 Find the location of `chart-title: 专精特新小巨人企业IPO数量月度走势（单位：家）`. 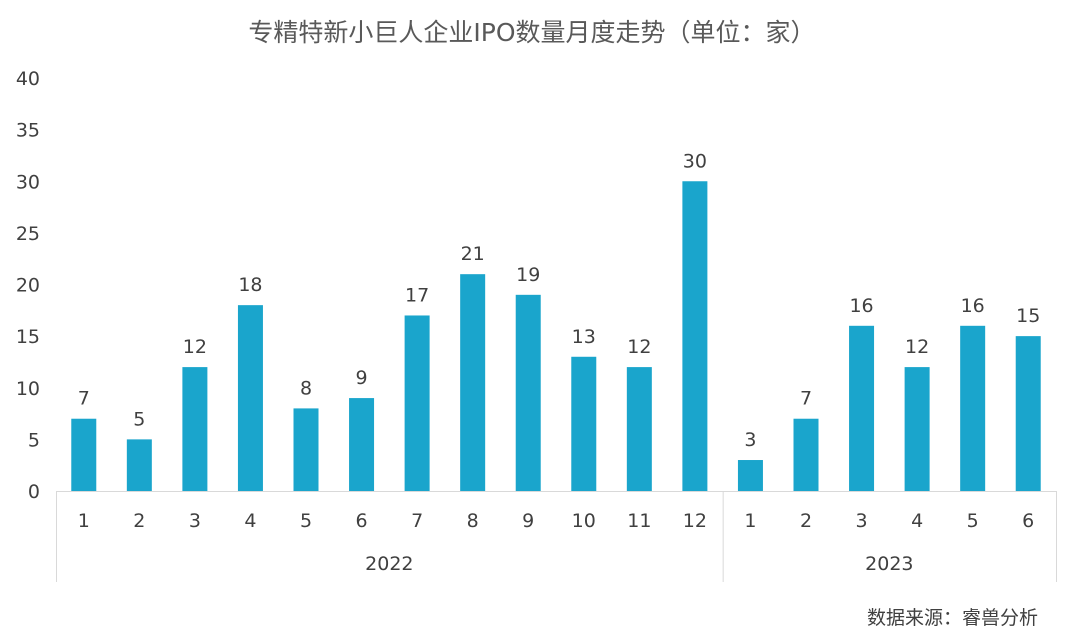

chart-title: 专精特新小巨人企业IPO数量月度走势（单位：家） is located at coordinates (531, 32).